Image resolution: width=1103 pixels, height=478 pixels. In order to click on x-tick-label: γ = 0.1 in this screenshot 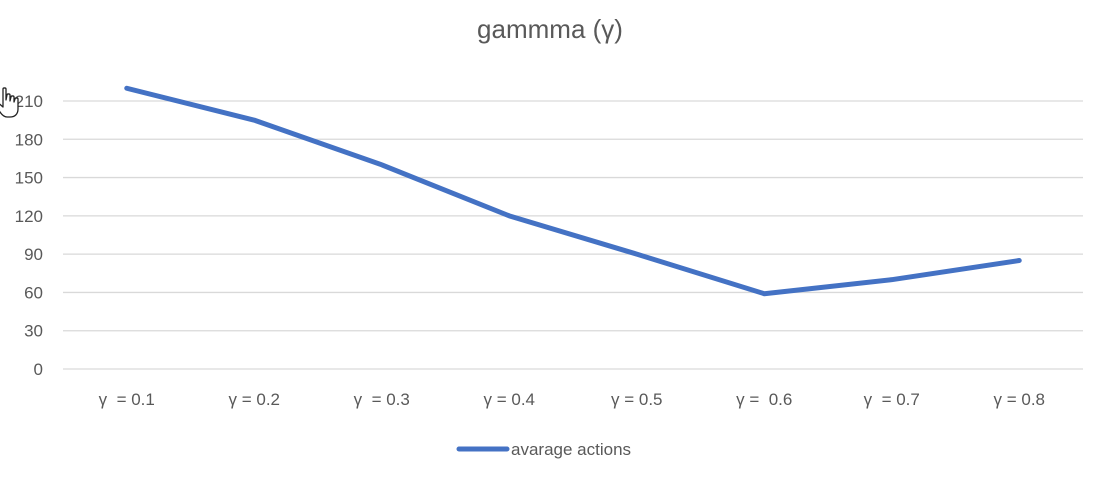, I will do `click(127, 399)`.